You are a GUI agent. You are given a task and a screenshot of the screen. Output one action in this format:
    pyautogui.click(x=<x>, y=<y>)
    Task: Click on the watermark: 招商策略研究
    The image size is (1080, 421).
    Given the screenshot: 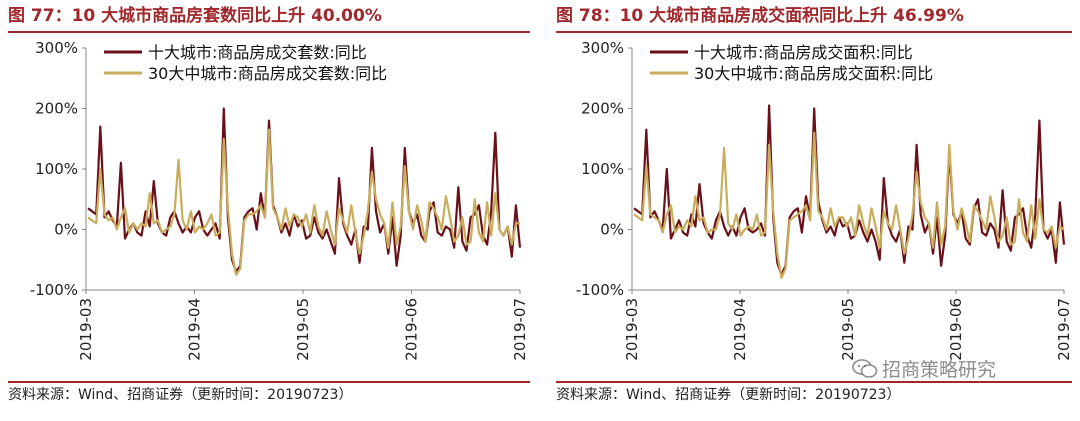 What is the action you would take?
    pyautogui.click(x=924, y=368)
    